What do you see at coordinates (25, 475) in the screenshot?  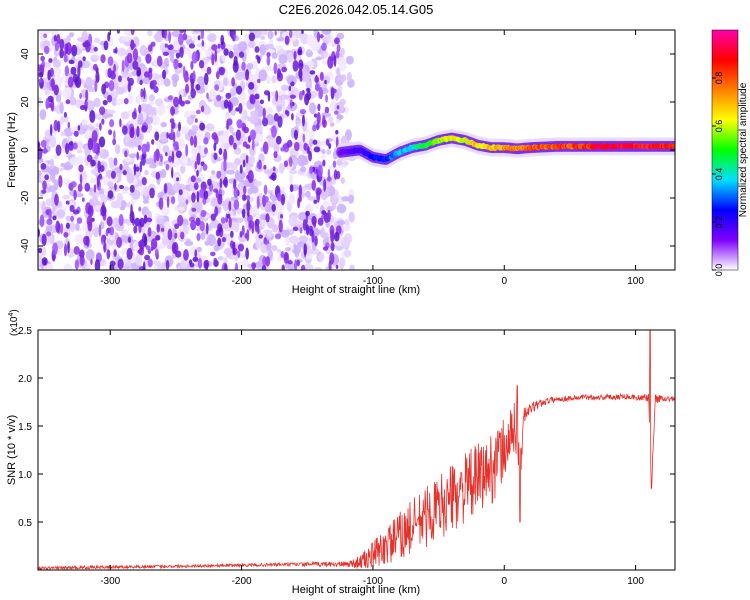 I see `snr-y-tick-label: 1.0` at bounding box center [25, 475].